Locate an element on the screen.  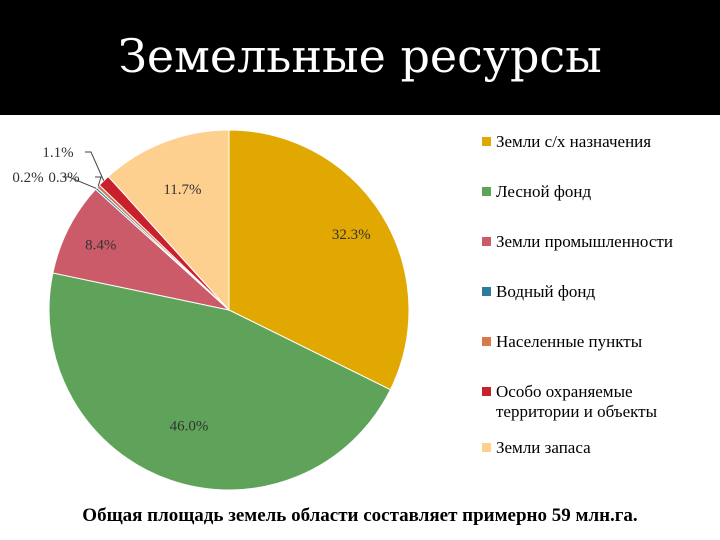
slice-label-4: 0.2% is located at coordinates (27, 178).